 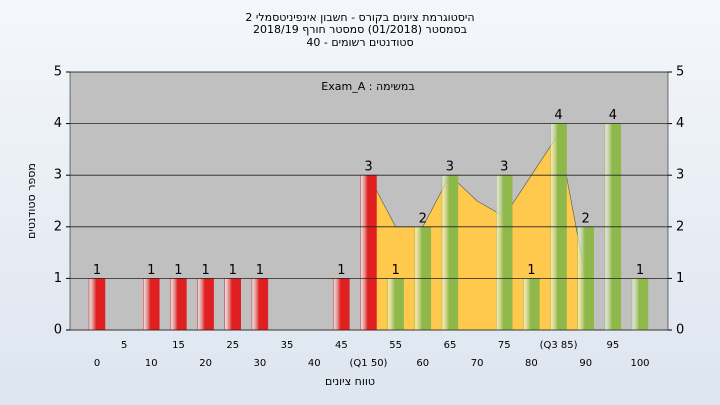 I want to click on x-tick-label: 60, so click(x=422, y=363).